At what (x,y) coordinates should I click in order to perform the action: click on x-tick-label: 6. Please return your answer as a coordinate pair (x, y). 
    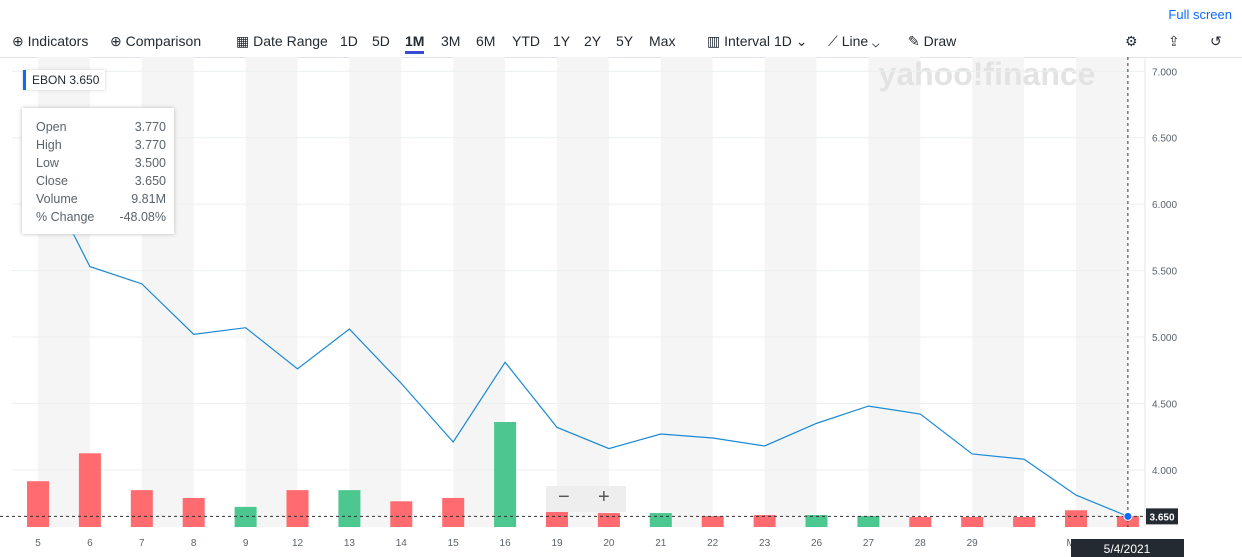
    Looking at the image, I should click on (90, 543).